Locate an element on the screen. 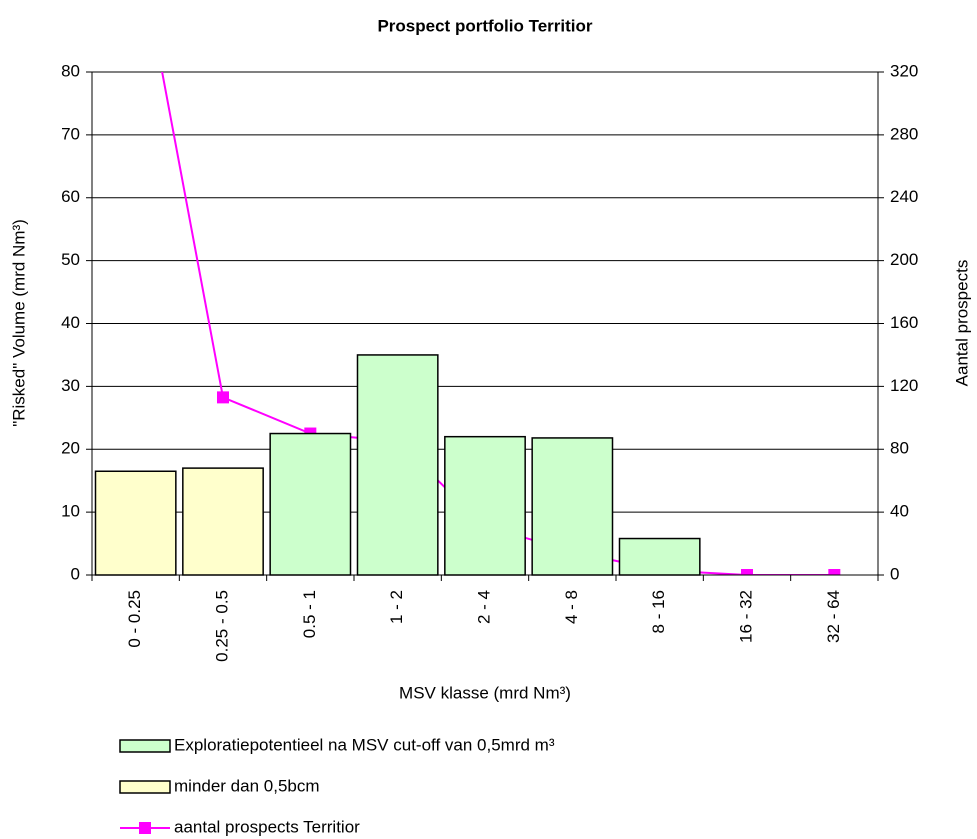  x-tick-label: 8 - 16 is located at coordinates (658, 611).